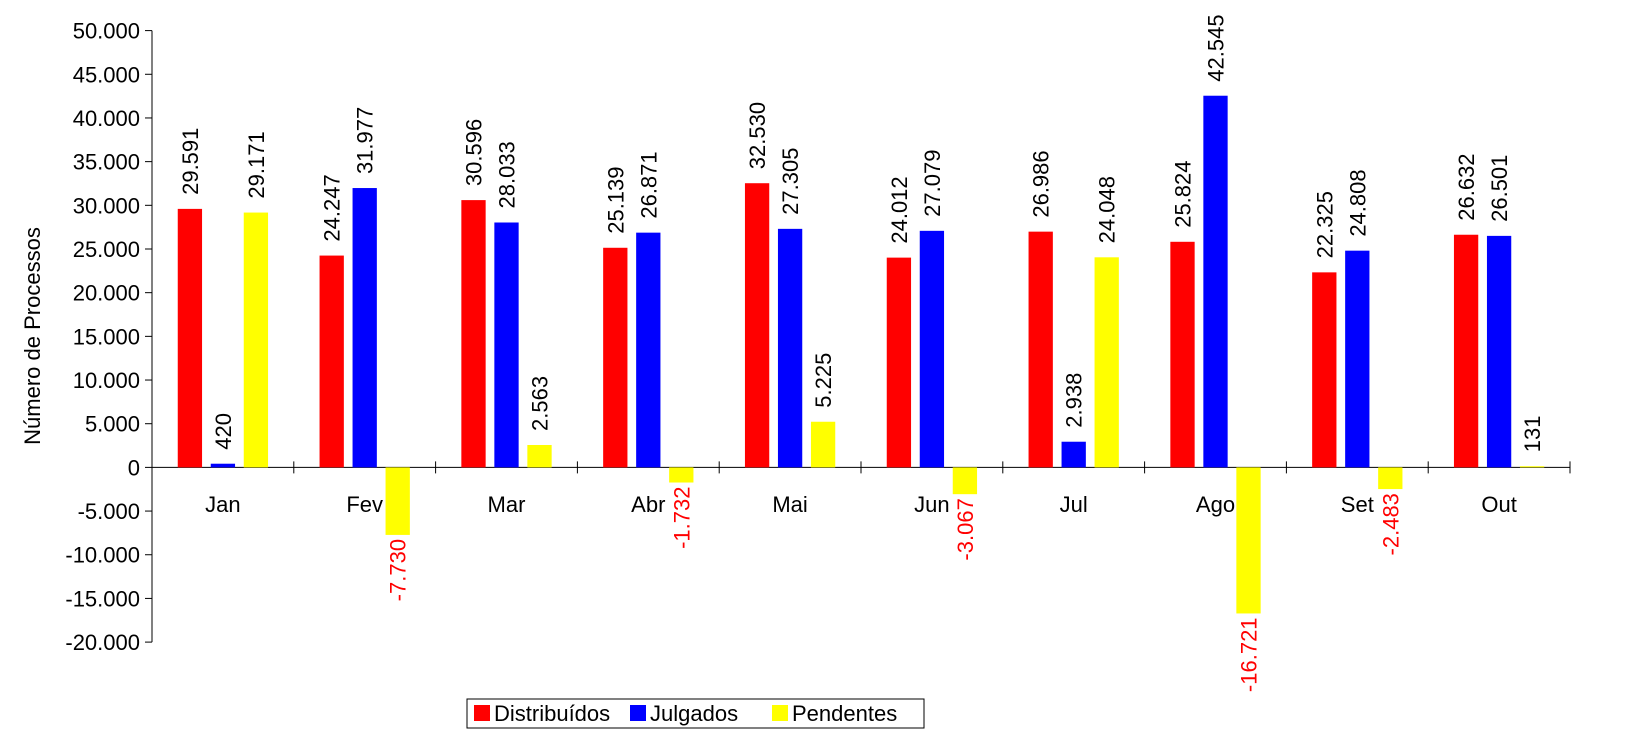 The width and height of the screenshot is (1635, 756). Describe the element at coordinates (615, 199) in the screenshot. I see `data-label: 25.139` at that location.